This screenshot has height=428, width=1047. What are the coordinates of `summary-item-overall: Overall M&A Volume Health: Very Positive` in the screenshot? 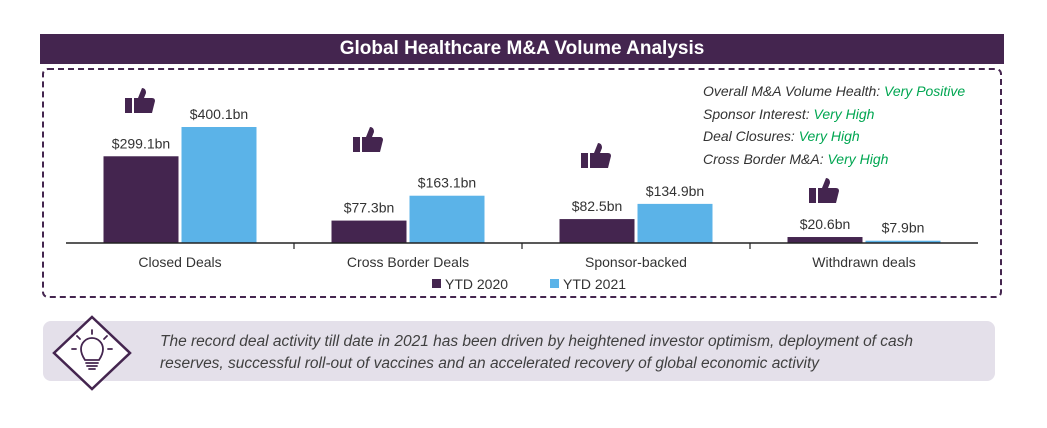 It's located at (834, 91).